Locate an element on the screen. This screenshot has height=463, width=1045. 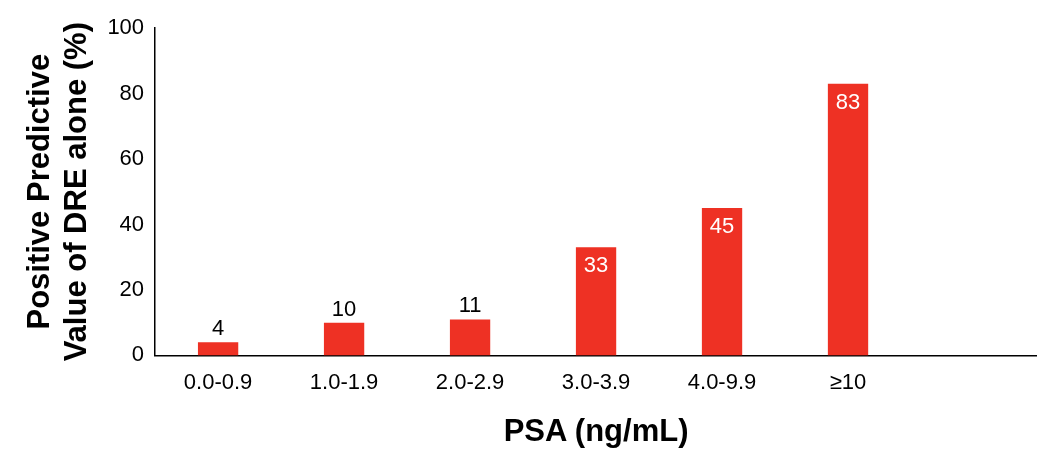
x-tick-label: 0.0-0.9 is located at coordinates (218, 381).